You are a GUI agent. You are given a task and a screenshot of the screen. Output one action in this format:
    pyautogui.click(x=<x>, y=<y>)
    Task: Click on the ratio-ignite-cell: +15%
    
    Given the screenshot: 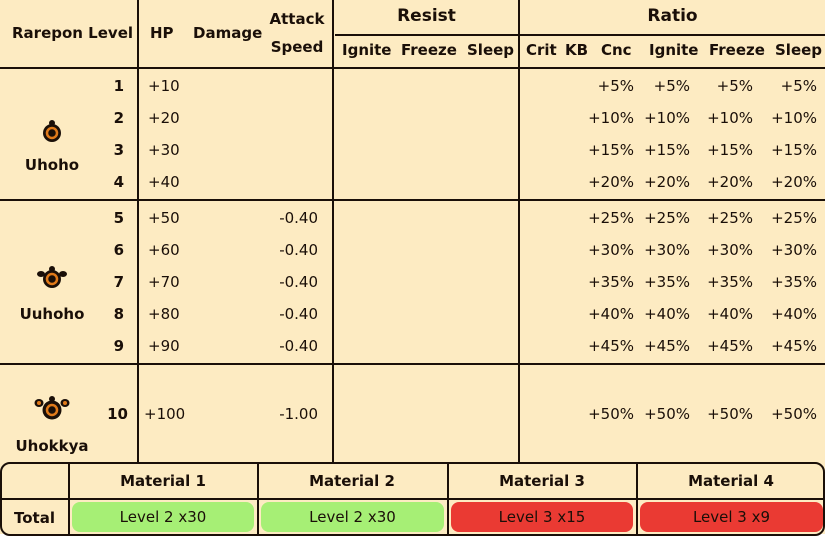 What is the action you would take?
    pyautogui.click(x=667, y=150)
    